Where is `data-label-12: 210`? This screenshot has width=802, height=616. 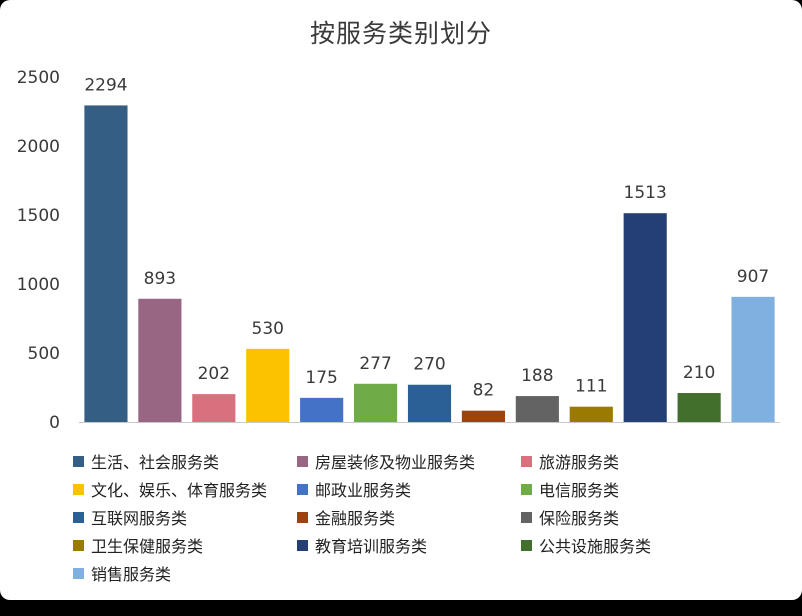
data-label-12: 210 is located at coordinates (699, 373).